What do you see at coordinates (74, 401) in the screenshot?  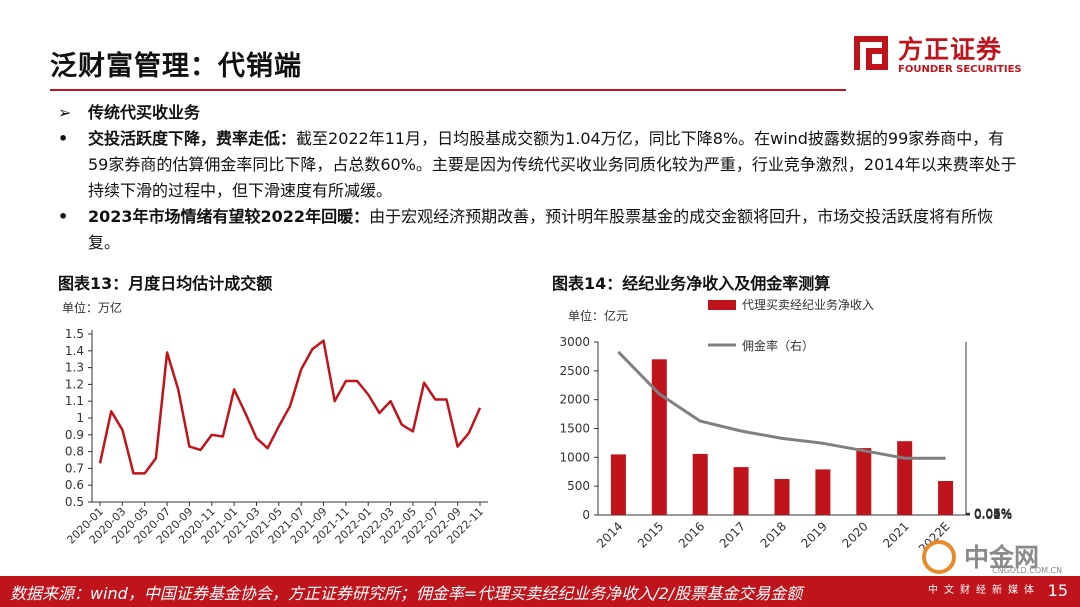 I see `chart1-y-tick-label: 1.1` at bounding box center [74, 401].